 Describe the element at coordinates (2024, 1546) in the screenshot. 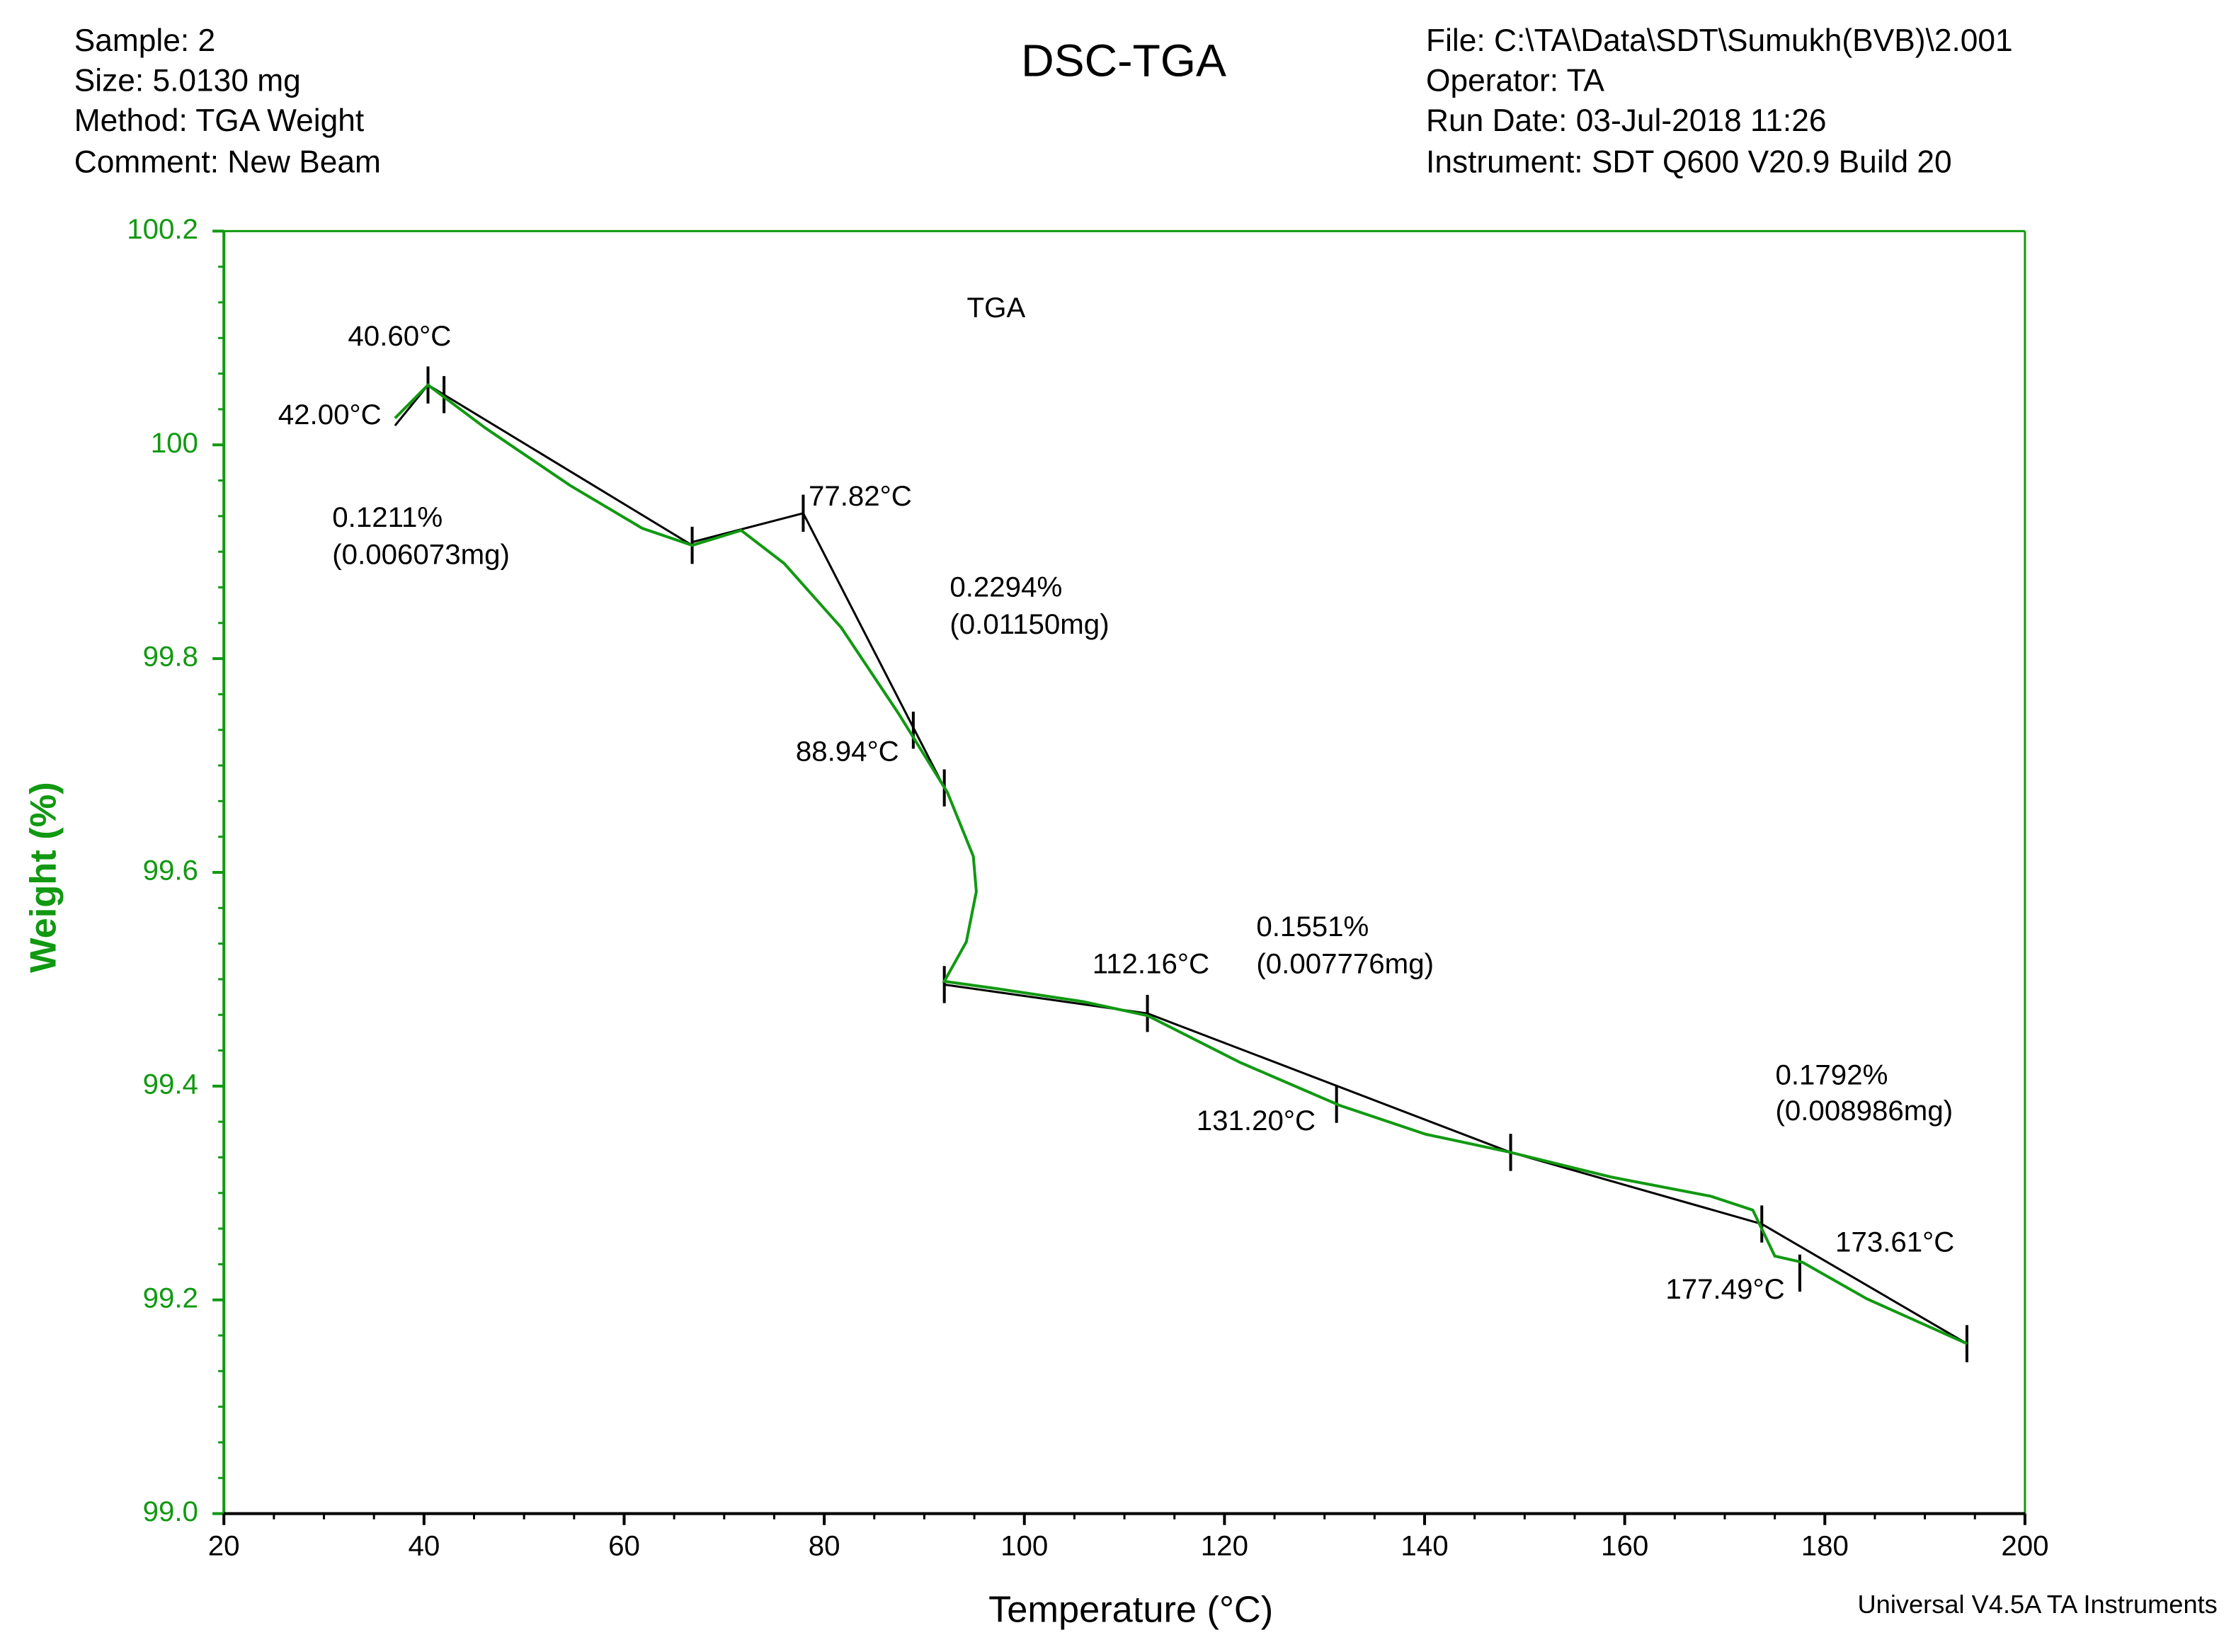

I see `x-tick-label: 200` at that location.